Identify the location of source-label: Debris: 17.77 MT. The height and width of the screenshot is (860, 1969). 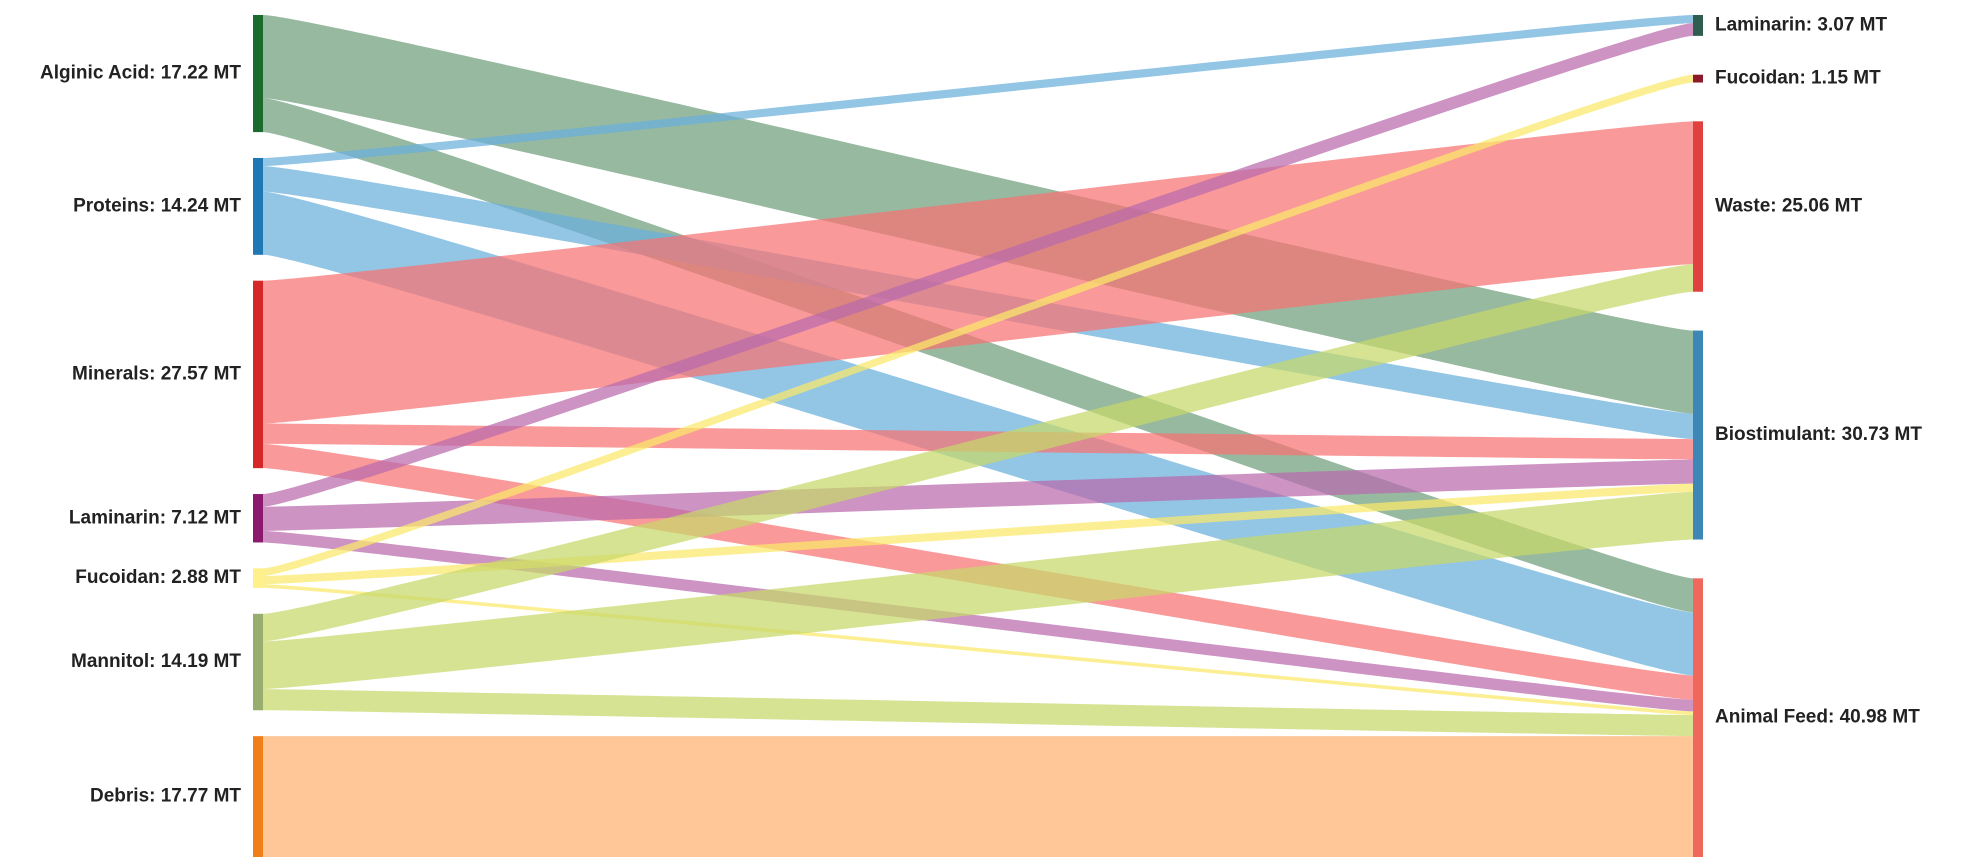
(165, 796).